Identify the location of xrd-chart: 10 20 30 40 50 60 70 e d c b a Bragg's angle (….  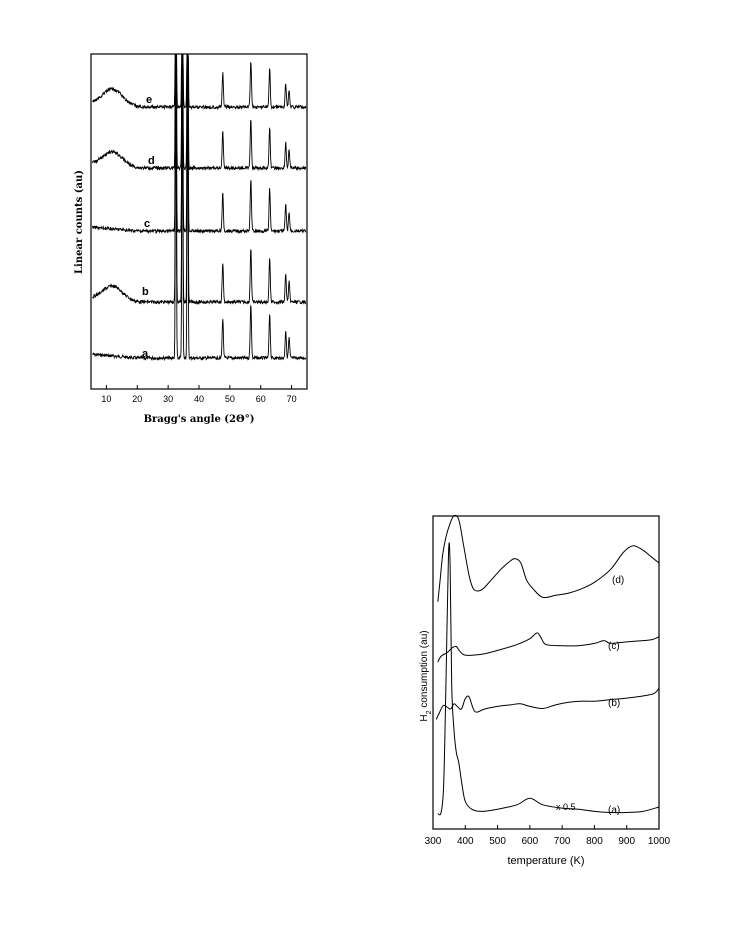
(191, 239).